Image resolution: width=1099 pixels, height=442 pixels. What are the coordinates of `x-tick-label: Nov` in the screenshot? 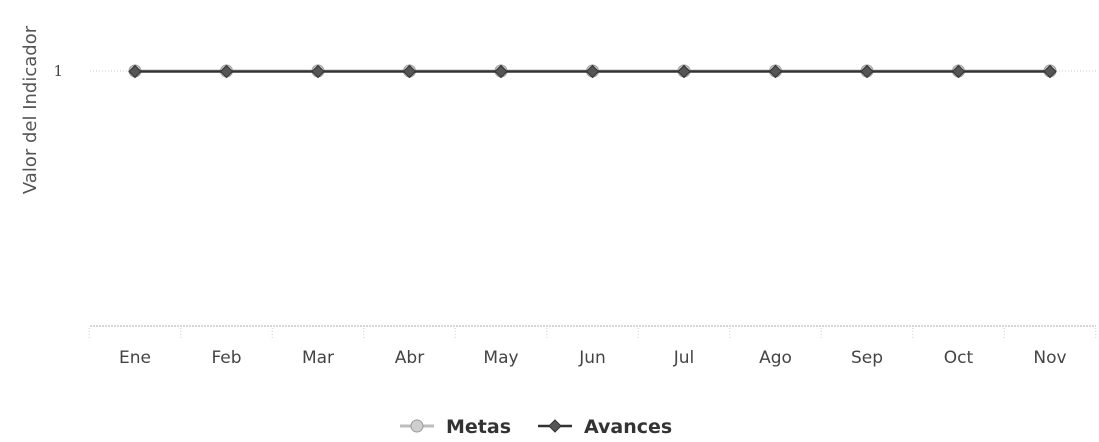 It's located at (1049, 358).